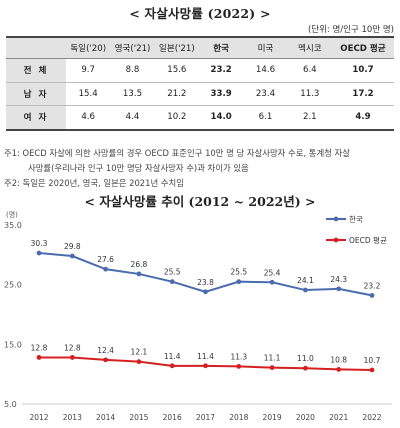  I want to click on table-cell: 10.2, so click(177, 117).